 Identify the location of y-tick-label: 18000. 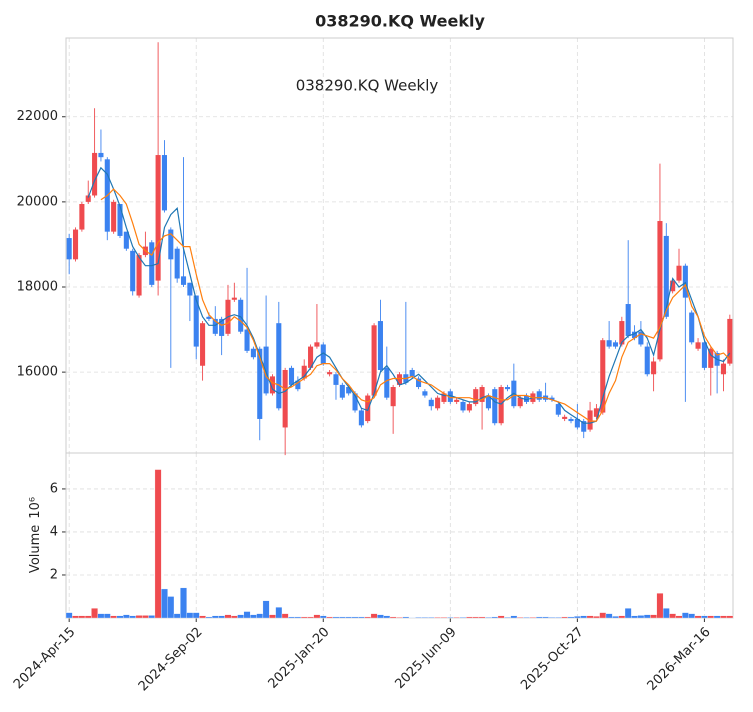
(37, 287).